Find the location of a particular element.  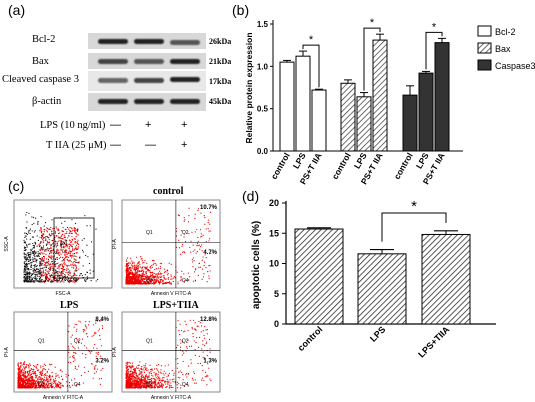

flow-title: control is located at coordinates (168, 191).